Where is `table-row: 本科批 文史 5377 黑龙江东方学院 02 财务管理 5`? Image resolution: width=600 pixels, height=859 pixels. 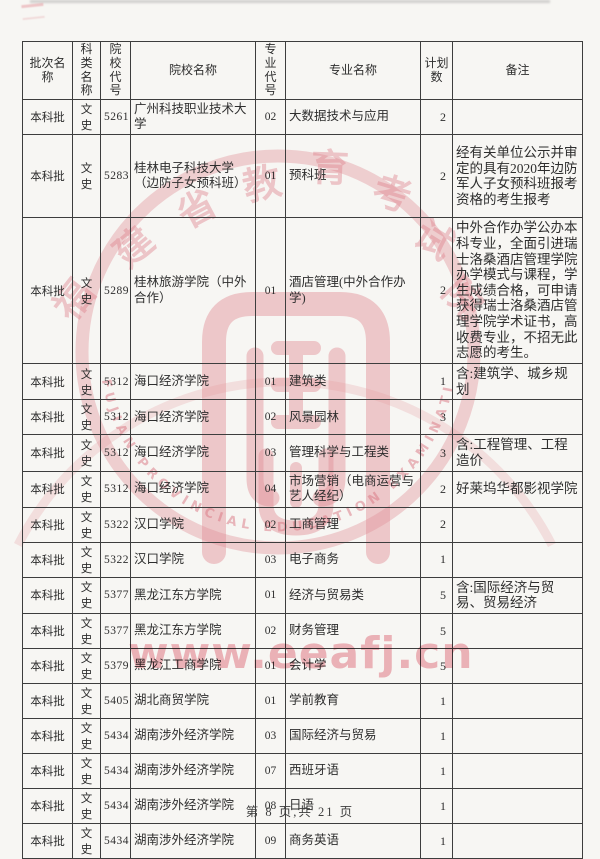 table-row: 本科批 文史 5377 黑龙江东方学院 02 财务管理 5 is located at coordinates (302, 631).